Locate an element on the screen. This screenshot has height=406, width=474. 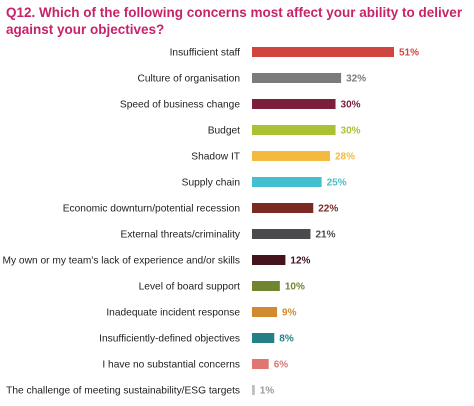
category-label: Speed of business change is located at coordinates (180, 105).